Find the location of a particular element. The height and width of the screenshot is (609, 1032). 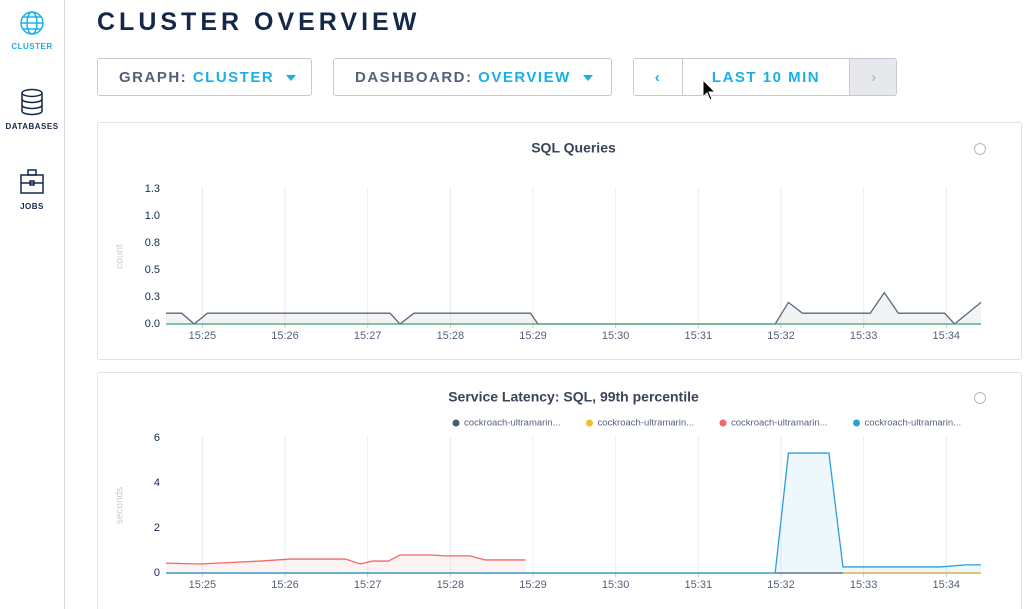

chart-title: SQL Queries is located at coordinates (573, 148).